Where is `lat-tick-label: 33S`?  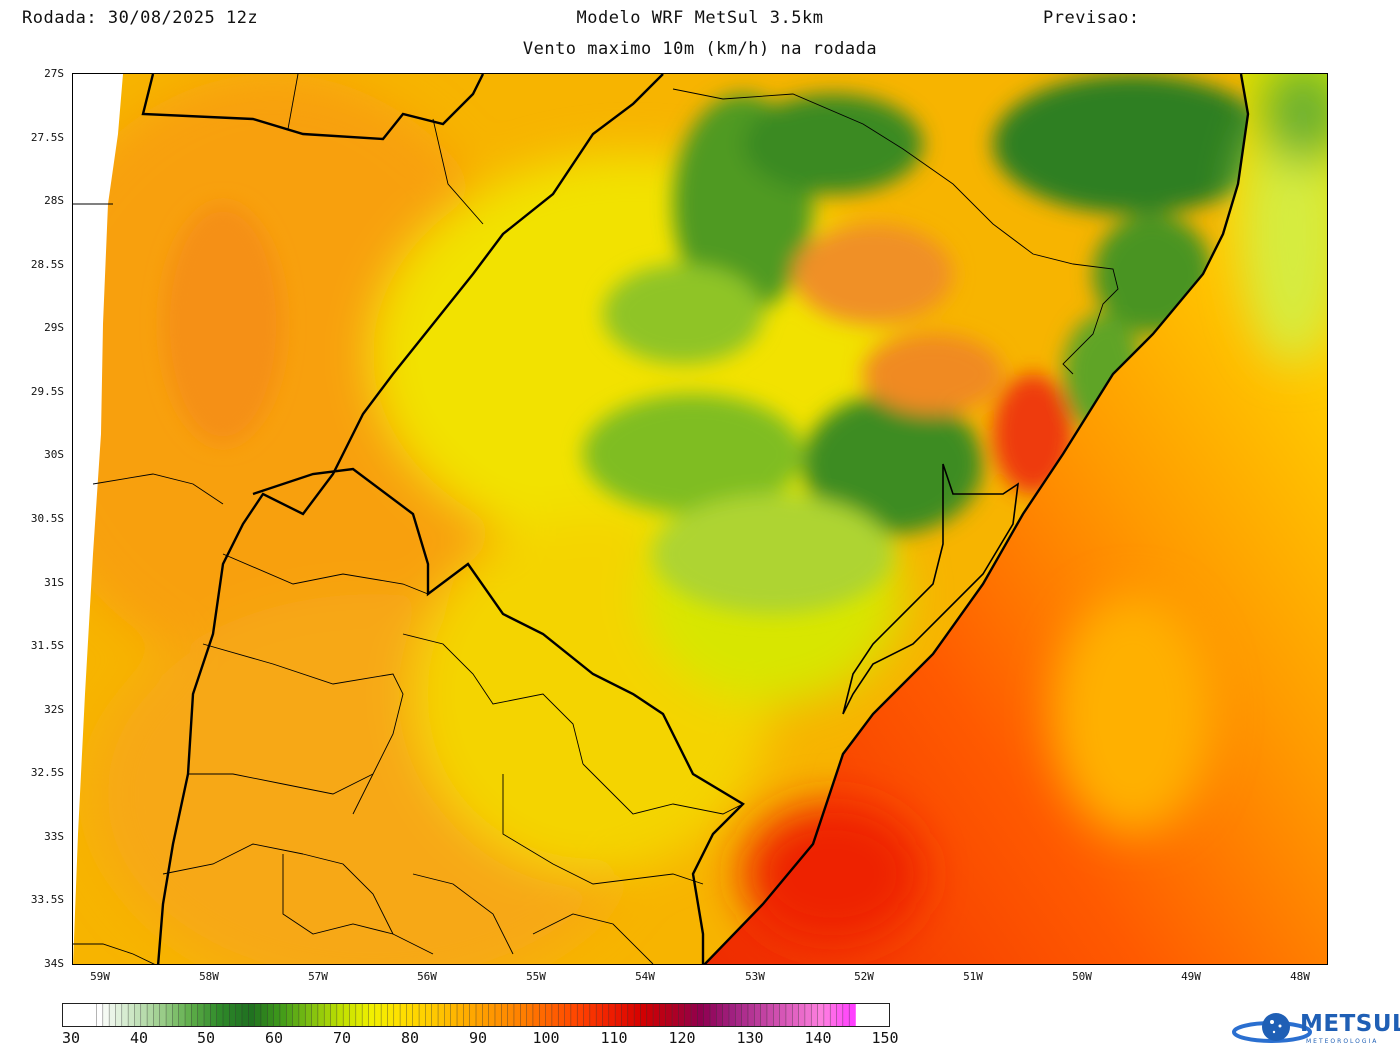
lat-tick-label: 33S is located at coordinates (54, 836).